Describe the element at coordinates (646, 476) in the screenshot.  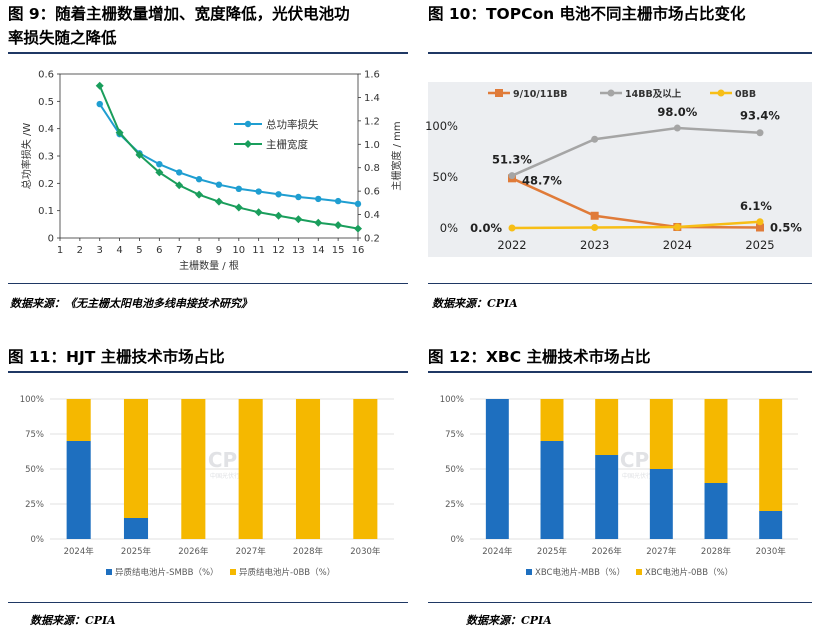
I see `fig12-watermark-sub: 中国光伏行业协会` at that location.